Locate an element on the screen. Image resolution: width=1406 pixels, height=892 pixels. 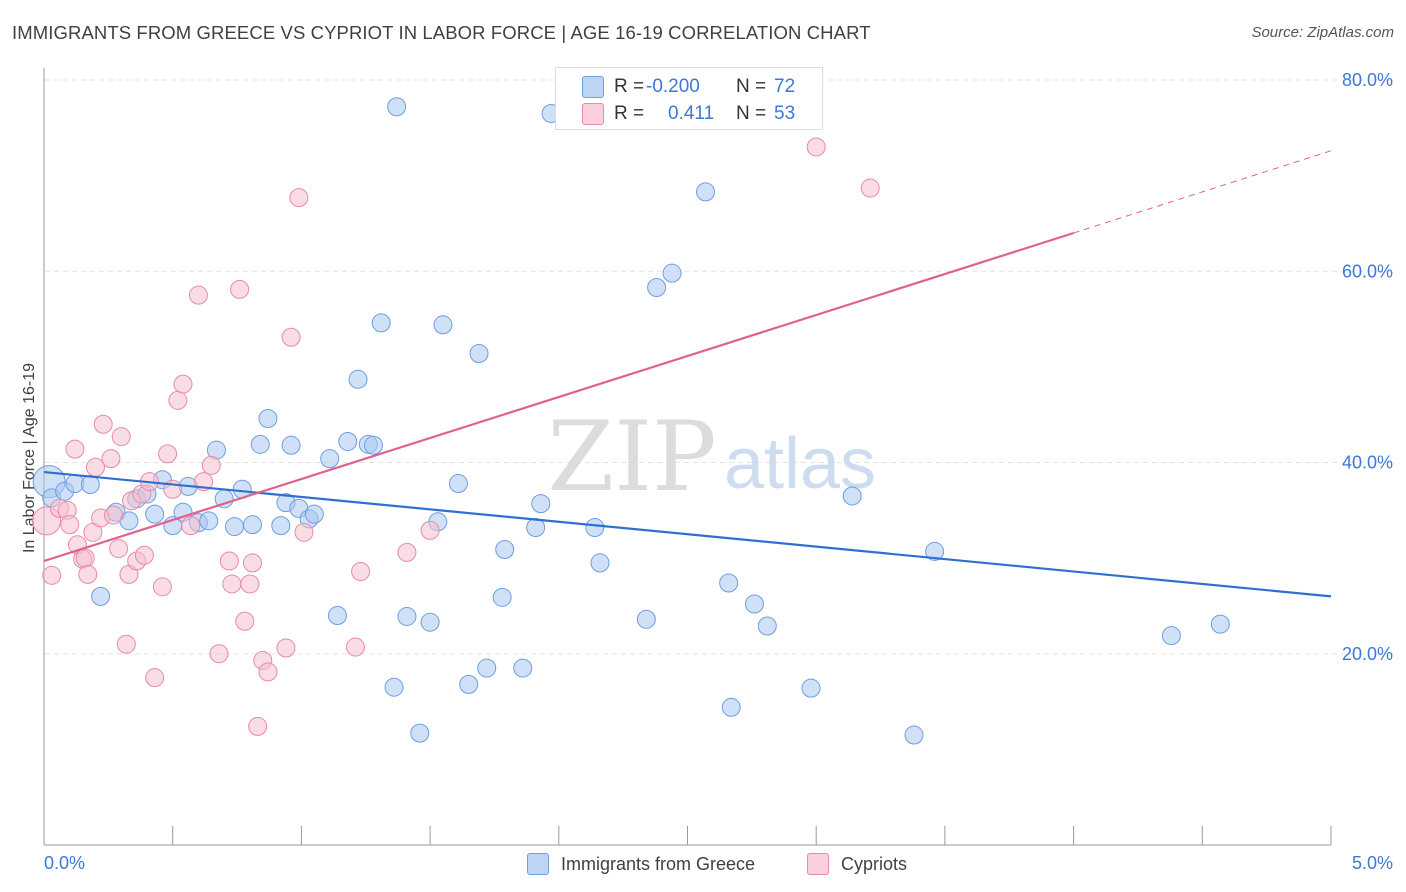
y-tick-label: 60.0% is located at coordinates (1367, 271).